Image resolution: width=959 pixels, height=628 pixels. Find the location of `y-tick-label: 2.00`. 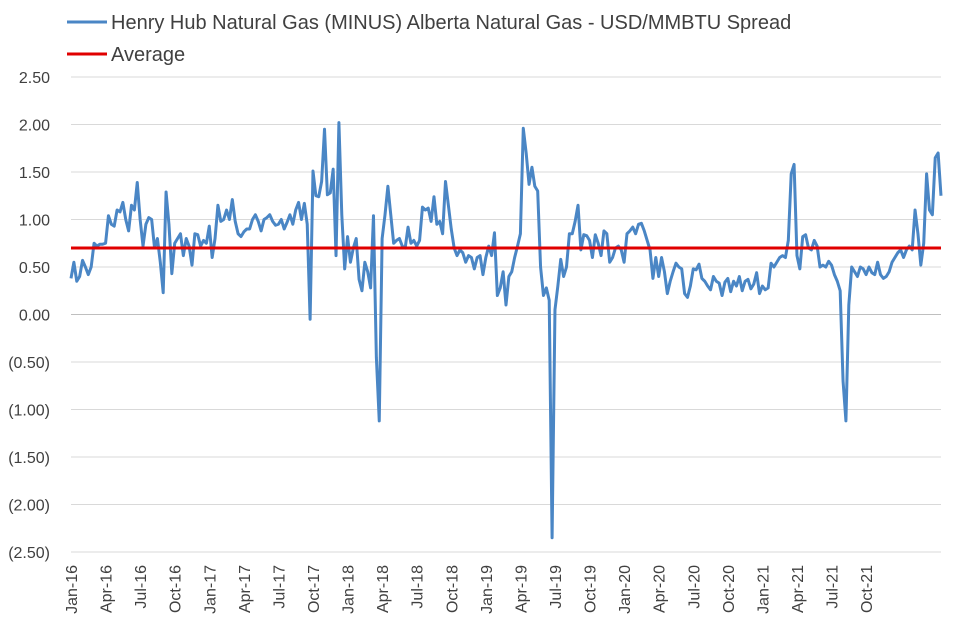

y-tick-label: 2.00 is located at coordinates (34, 126).